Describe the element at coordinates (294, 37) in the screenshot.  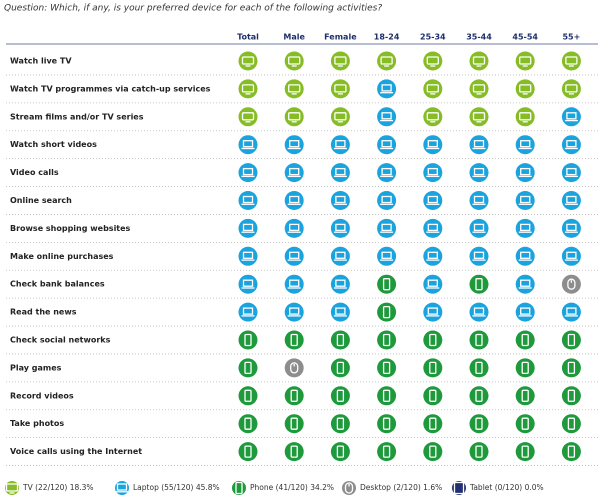
I see `column-header: Male` at that location.